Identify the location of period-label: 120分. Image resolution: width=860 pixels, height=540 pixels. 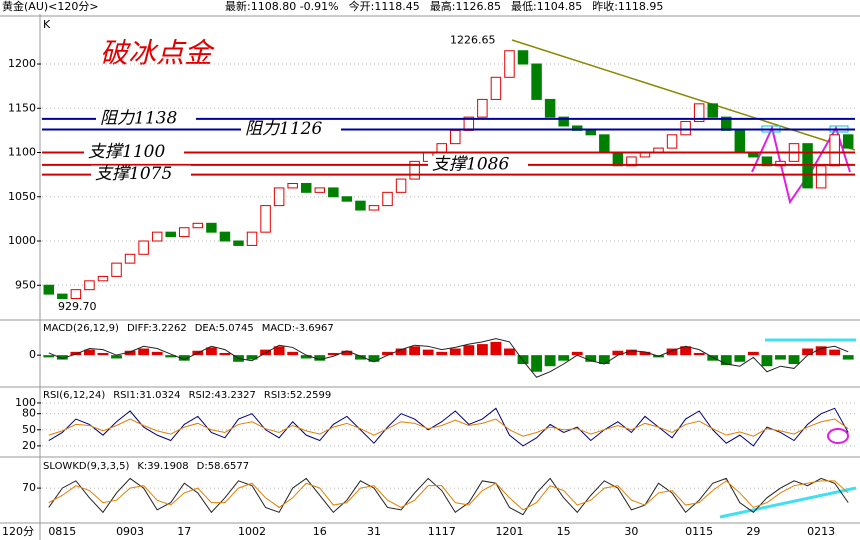
(18, 531).